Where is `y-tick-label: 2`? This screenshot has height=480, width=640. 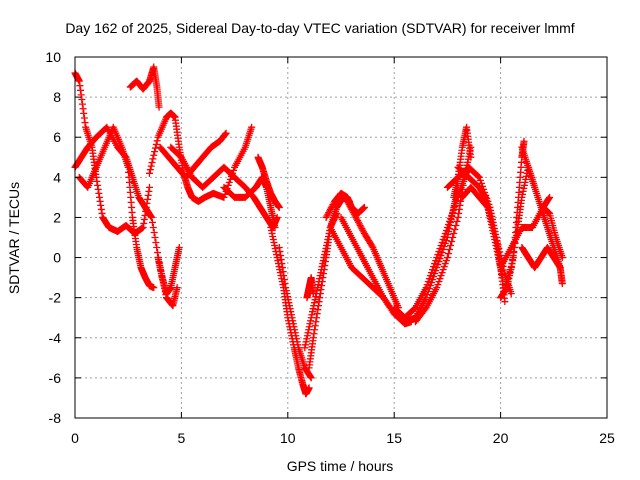 y-tick-label: 2 is located at coordinates (57, 217).